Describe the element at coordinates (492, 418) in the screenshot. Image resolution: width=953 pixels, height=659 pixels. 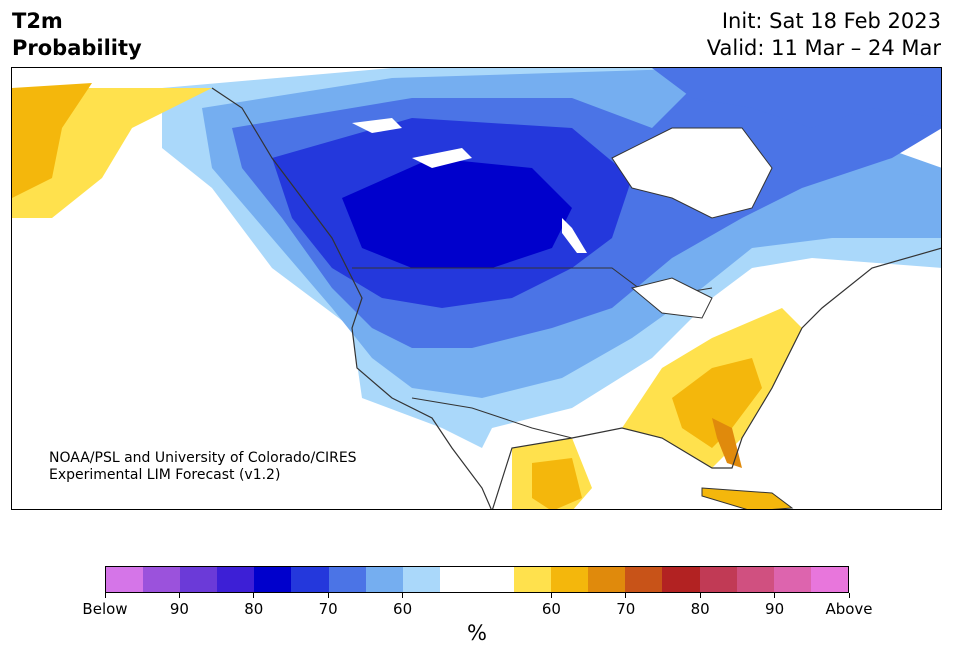
I see `us-mexico-border` at that location.